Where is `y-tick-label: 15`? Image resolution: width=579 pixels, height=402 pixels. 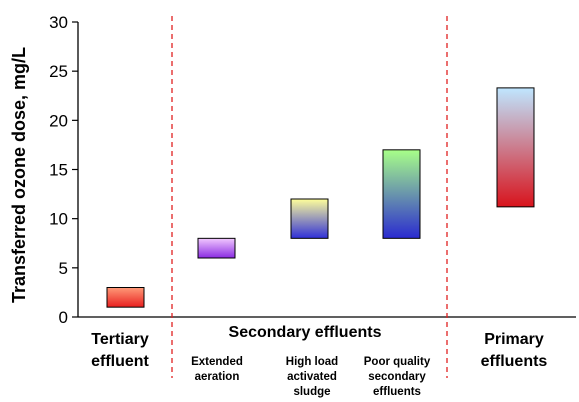
y-tick-label: 15 is located at coordinates (58, 170).